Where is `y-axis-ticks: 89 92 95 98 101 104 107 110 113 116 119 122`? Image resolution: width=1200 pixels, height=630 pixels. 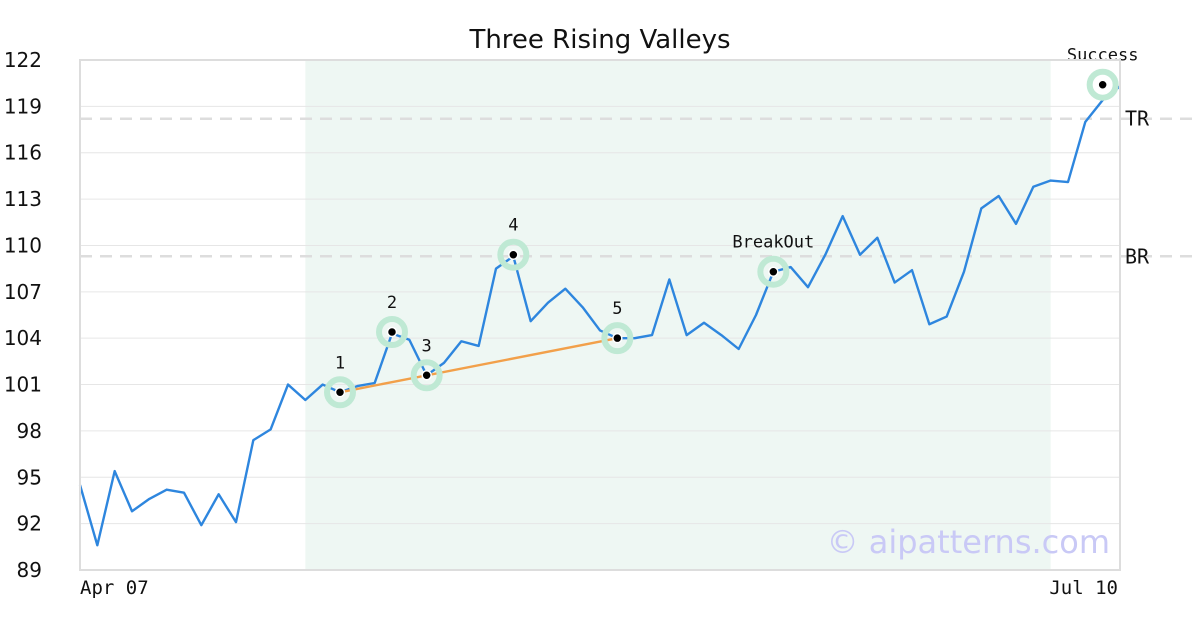
y-axis-ticks: 89 92 95 98 101 104 107 110 113 116 119 122 is located at coordinates (23, 315).